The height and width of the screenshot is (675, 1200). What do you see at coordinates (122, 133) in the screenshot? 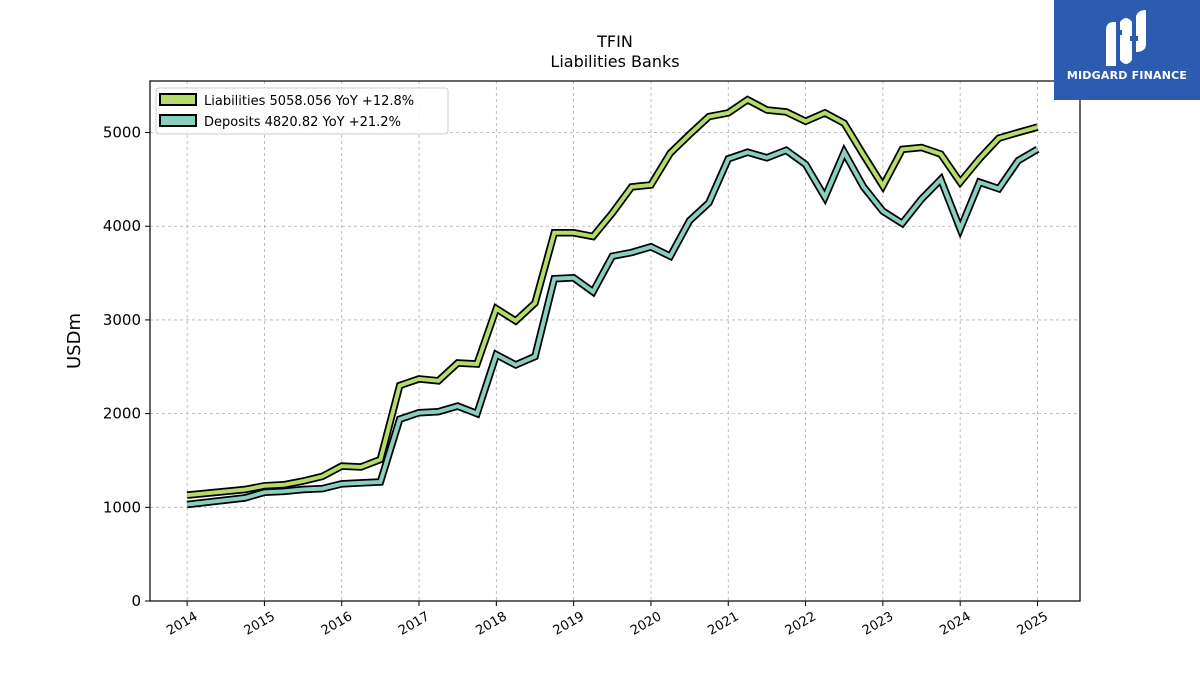
I see `y-tick-label: 5000` at bounding box center [122, 133].